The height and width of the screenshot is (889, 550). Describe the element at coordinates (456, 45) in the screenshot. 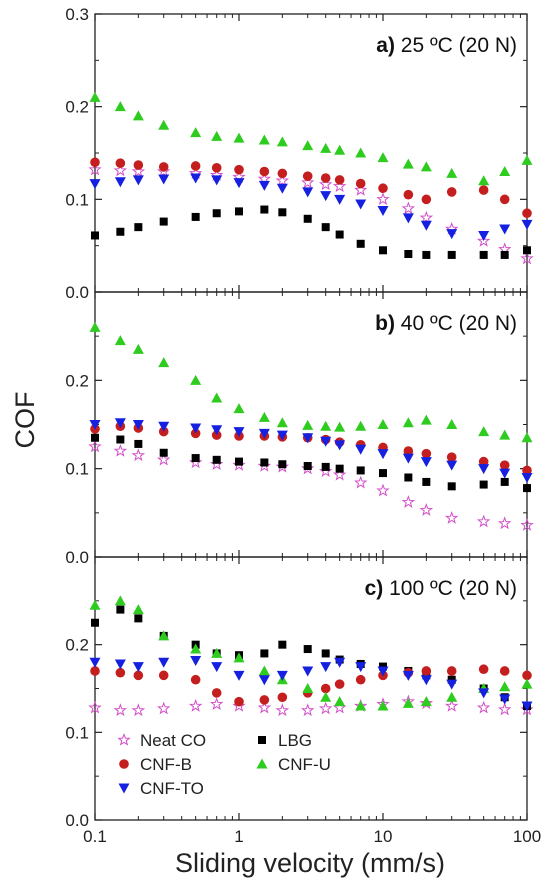

I see `panel-condition: 25 ºC (20 N)` at that location.